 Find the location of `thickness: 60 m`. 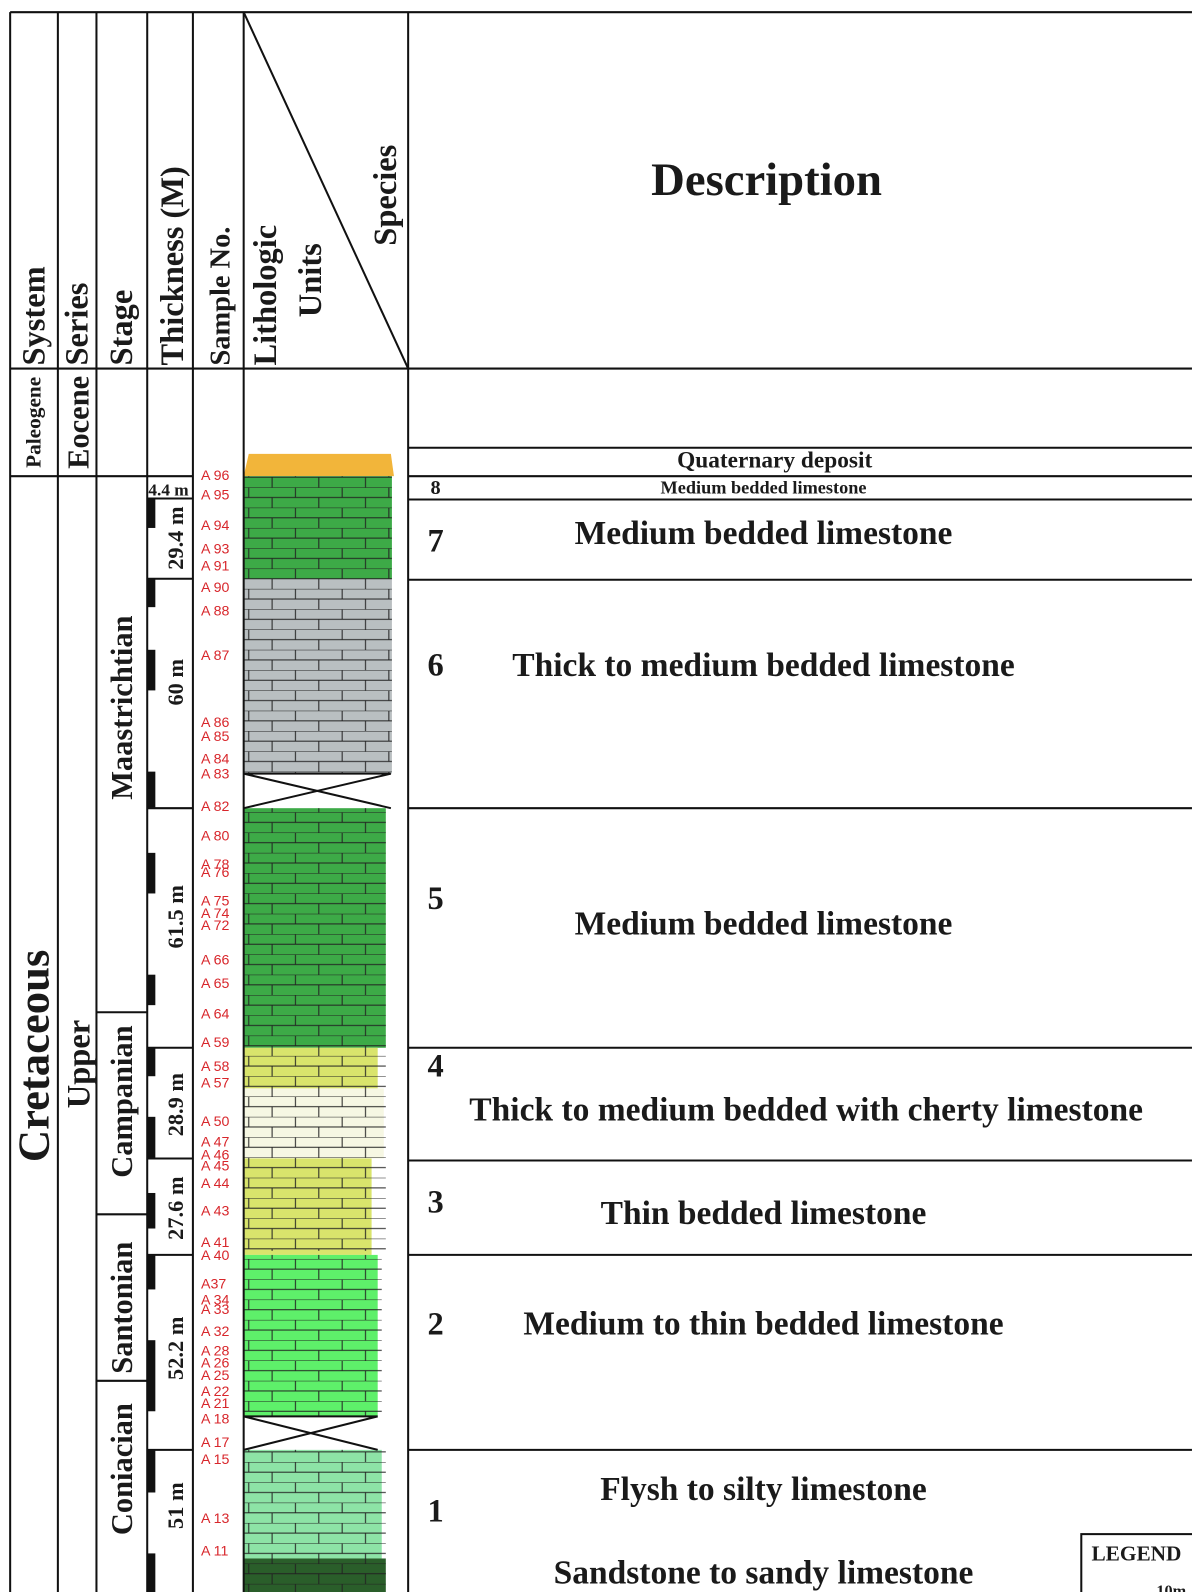

thickness: 60 m is located at coordinates (175, 682).